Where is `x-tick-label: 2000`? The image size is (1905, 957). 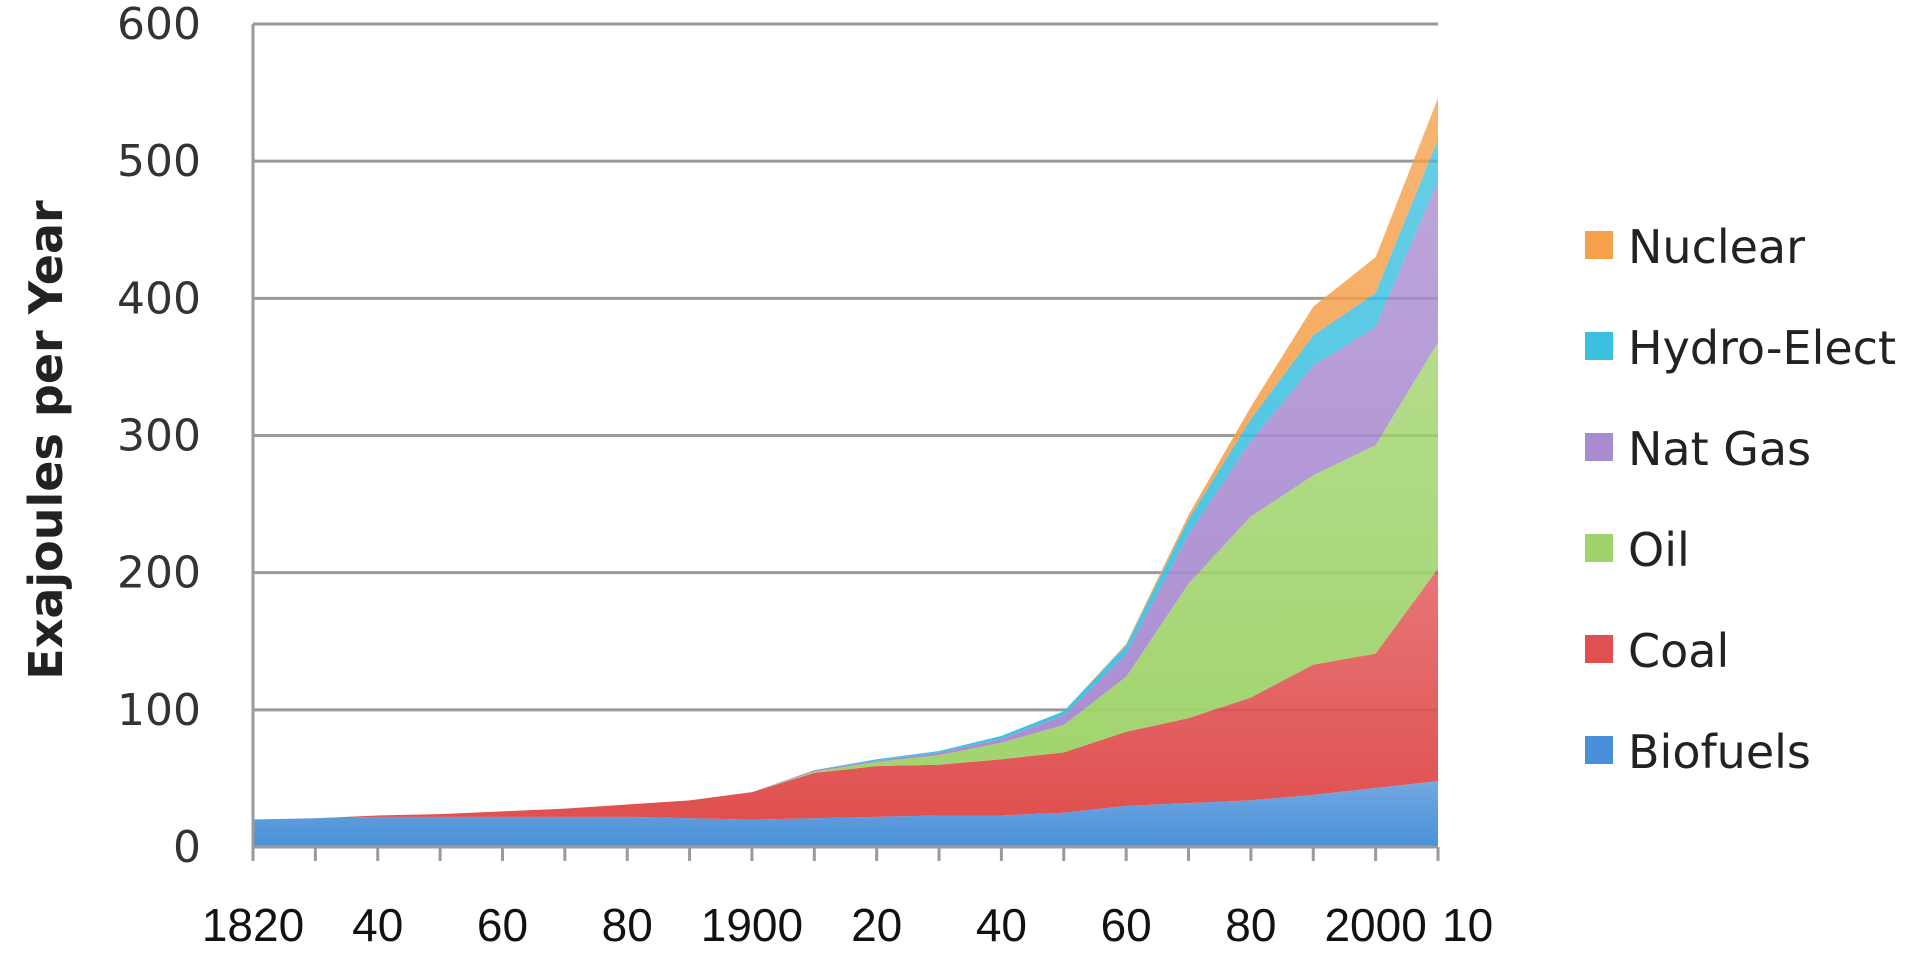 x-tick-label: 2000 is located at coordinates (1375, 925).